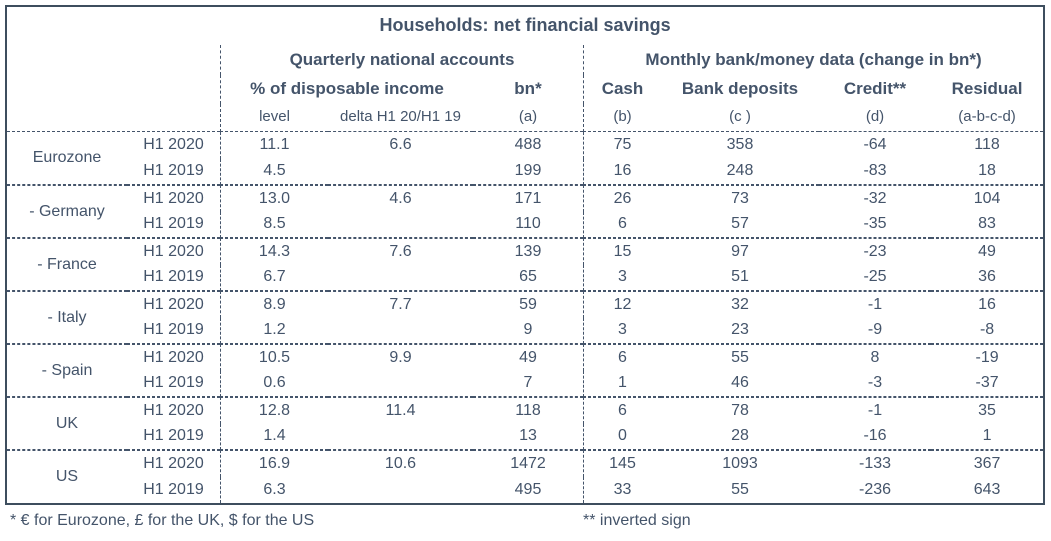 The image size is (1051, 541). Describe the element at coordinates (987, 384) in the screenshot. I see `cell-residual: -37` at that location.